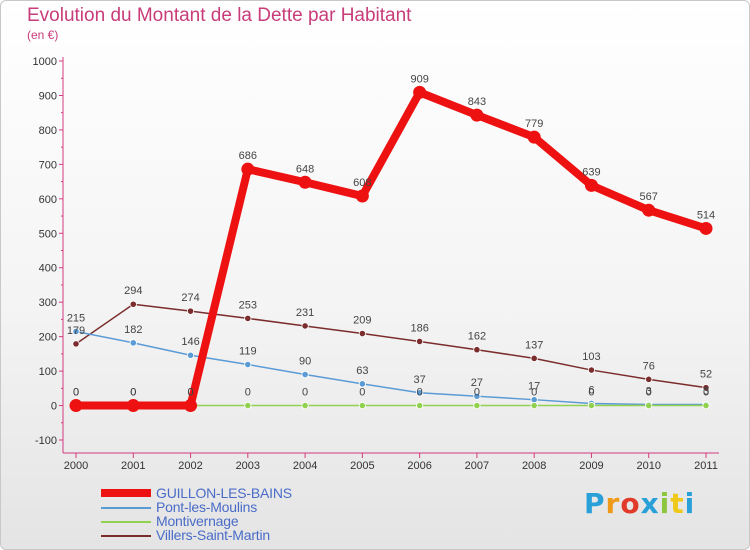  What do you see at coordinates (46, 441) in the screenshot?
I see `y-tick-label: -100` at bounding box center [46, 441].